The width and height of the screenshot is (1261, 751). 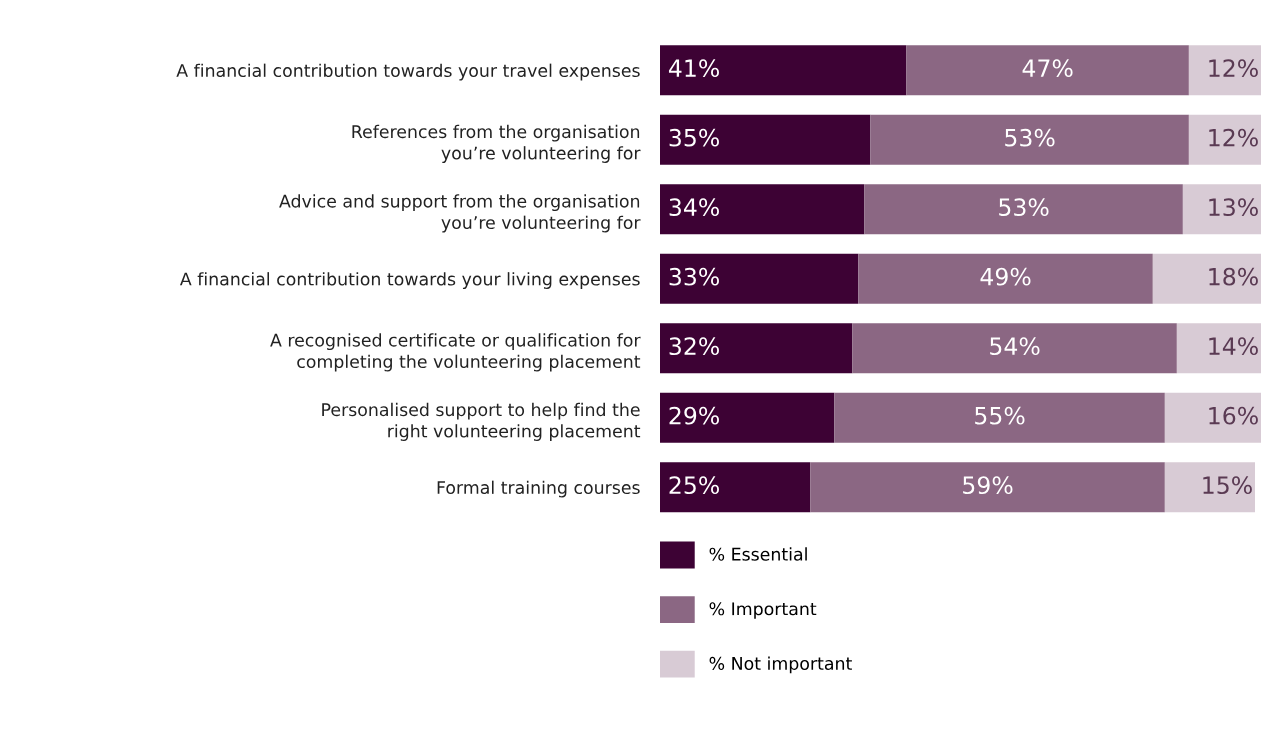 I want to click on data-label: 18%, so click(x=1233, y=276).